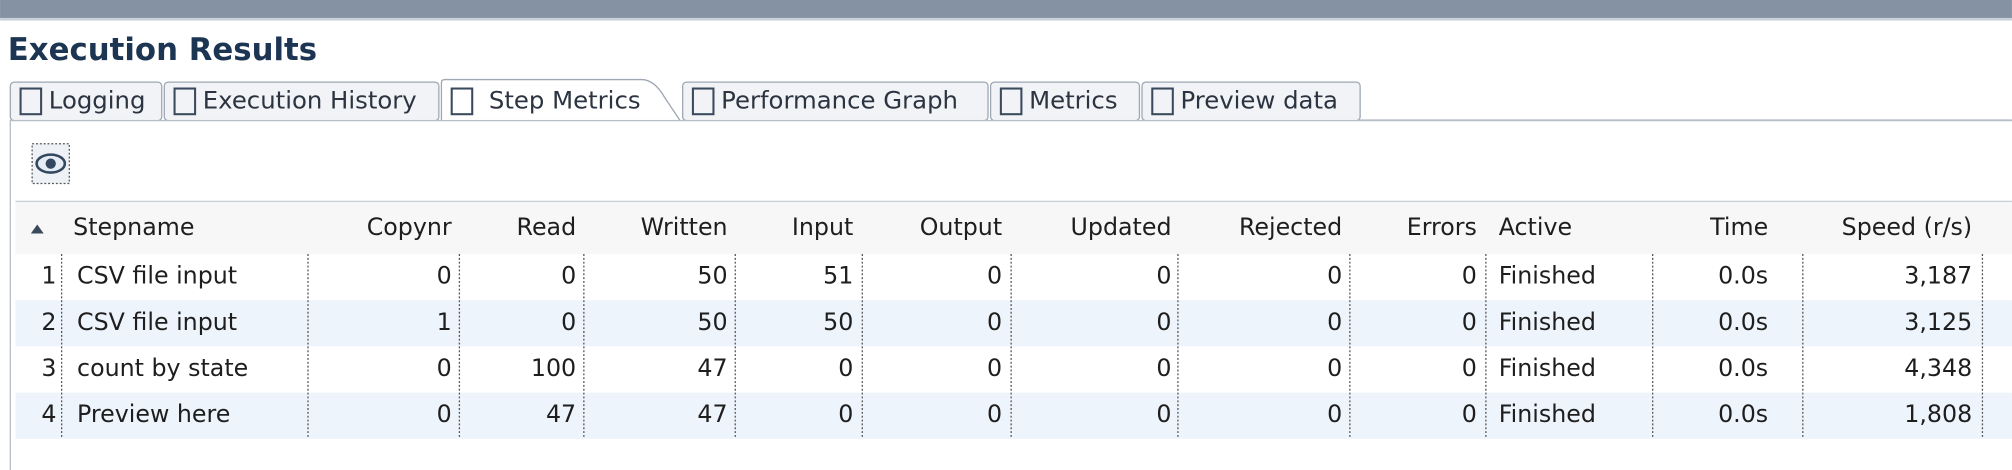 The width and height of the screenshot is (2012, 470). I want to click on table-cell: Preview here, so click(153, 414).